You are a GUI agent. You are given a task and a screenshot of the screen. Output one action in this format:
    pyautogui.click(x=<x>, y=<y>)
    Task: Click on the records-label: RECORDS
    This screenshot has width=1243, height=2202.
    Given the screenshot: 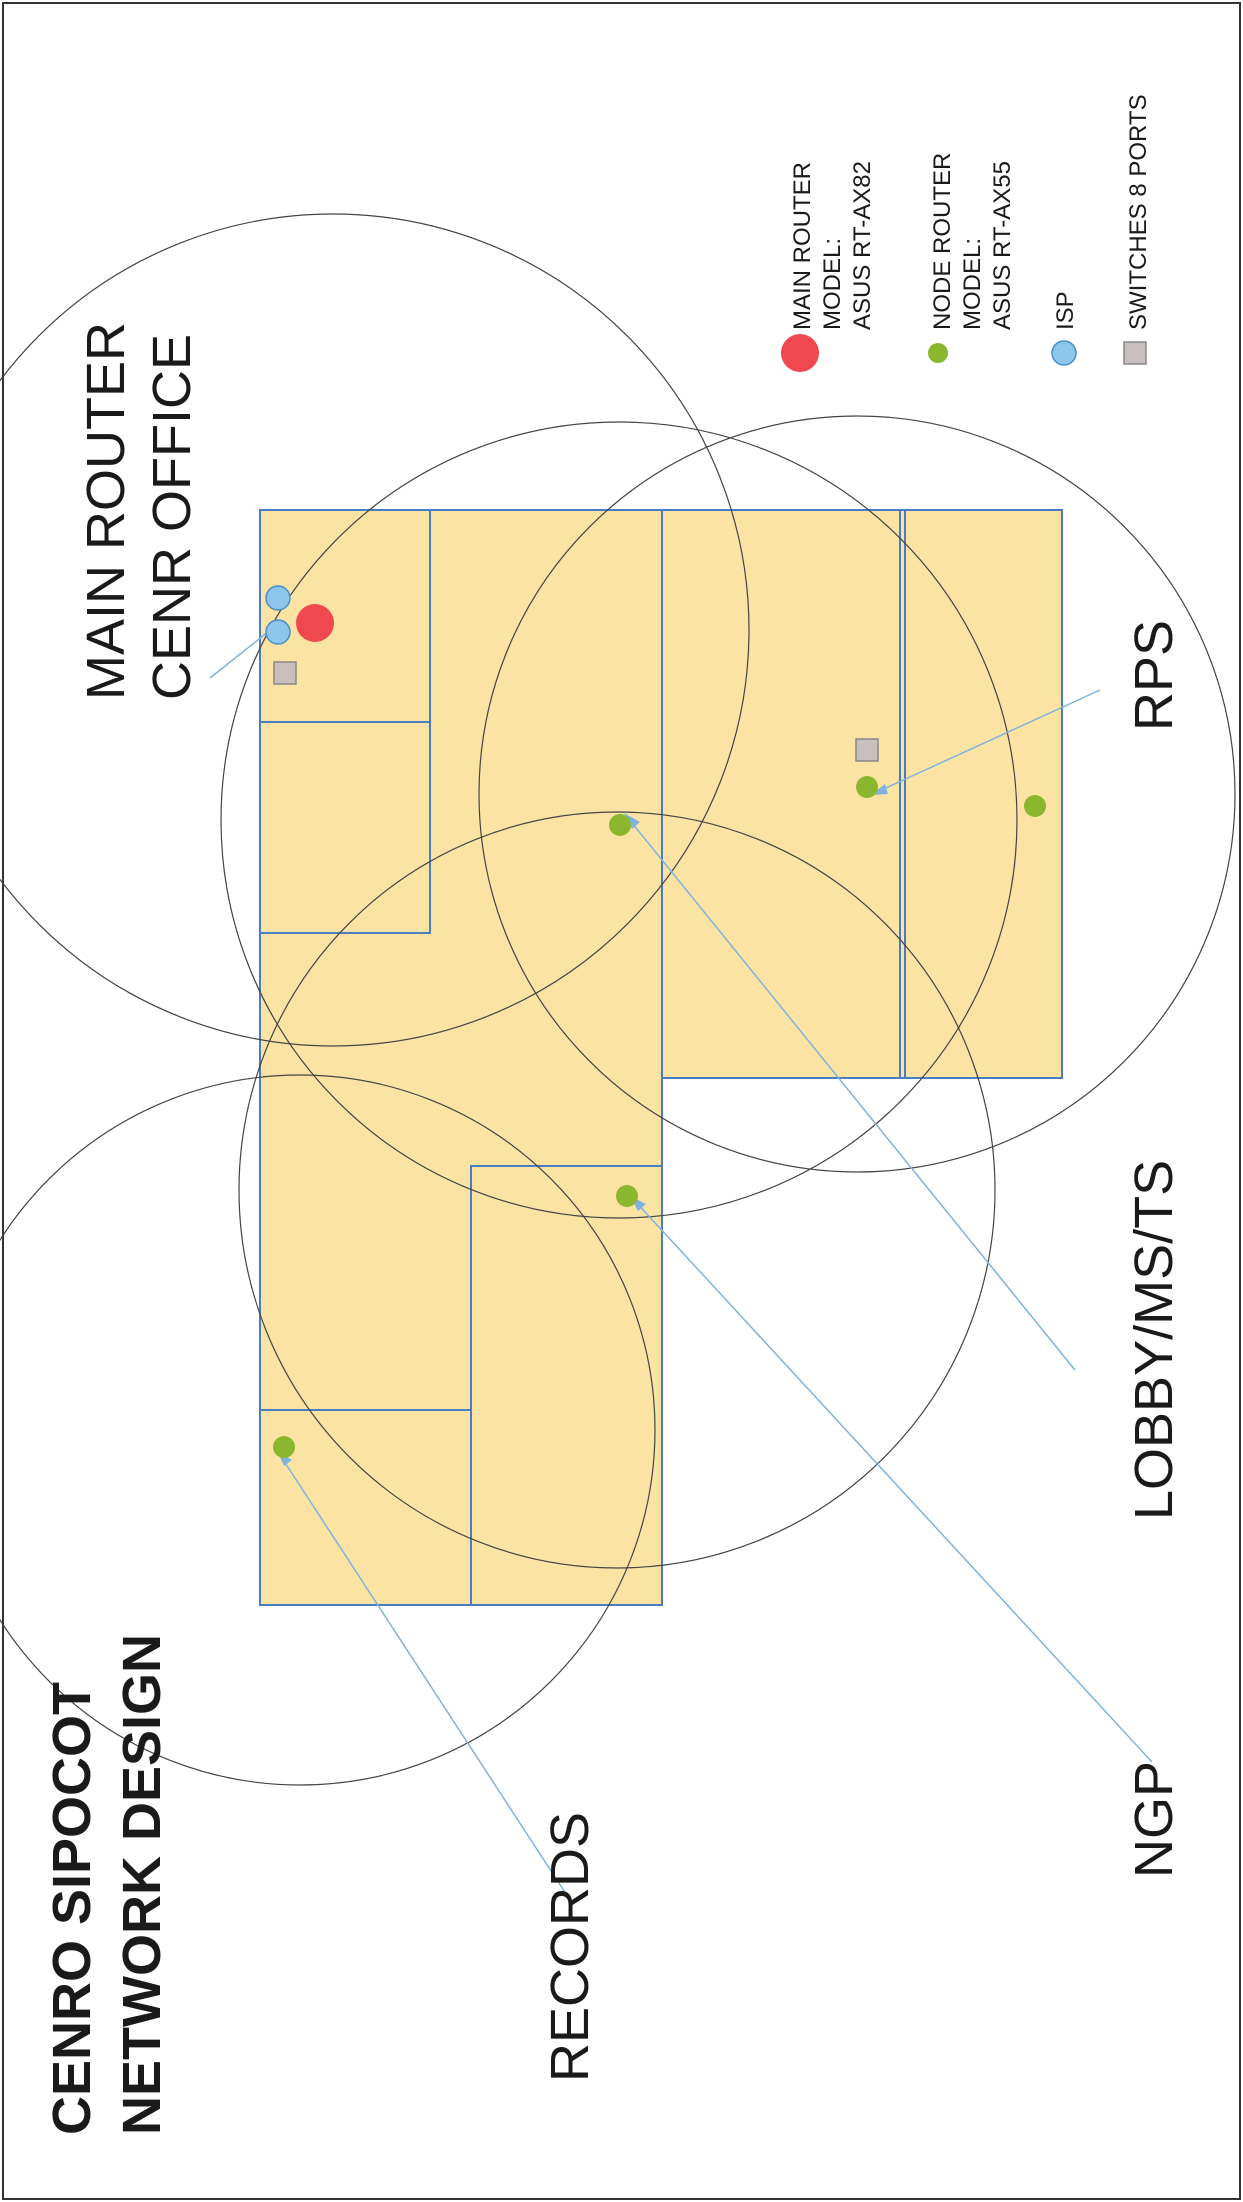 What is the action you would take?
    pyautogui.click(x=570, y=1947)
    